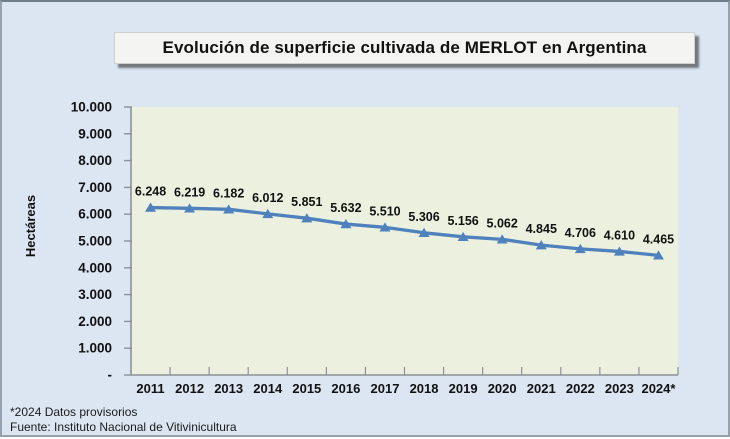 The width and height of the screenshot is (730, 439). I want to click on data-label: 5.851, so click(306, 202).